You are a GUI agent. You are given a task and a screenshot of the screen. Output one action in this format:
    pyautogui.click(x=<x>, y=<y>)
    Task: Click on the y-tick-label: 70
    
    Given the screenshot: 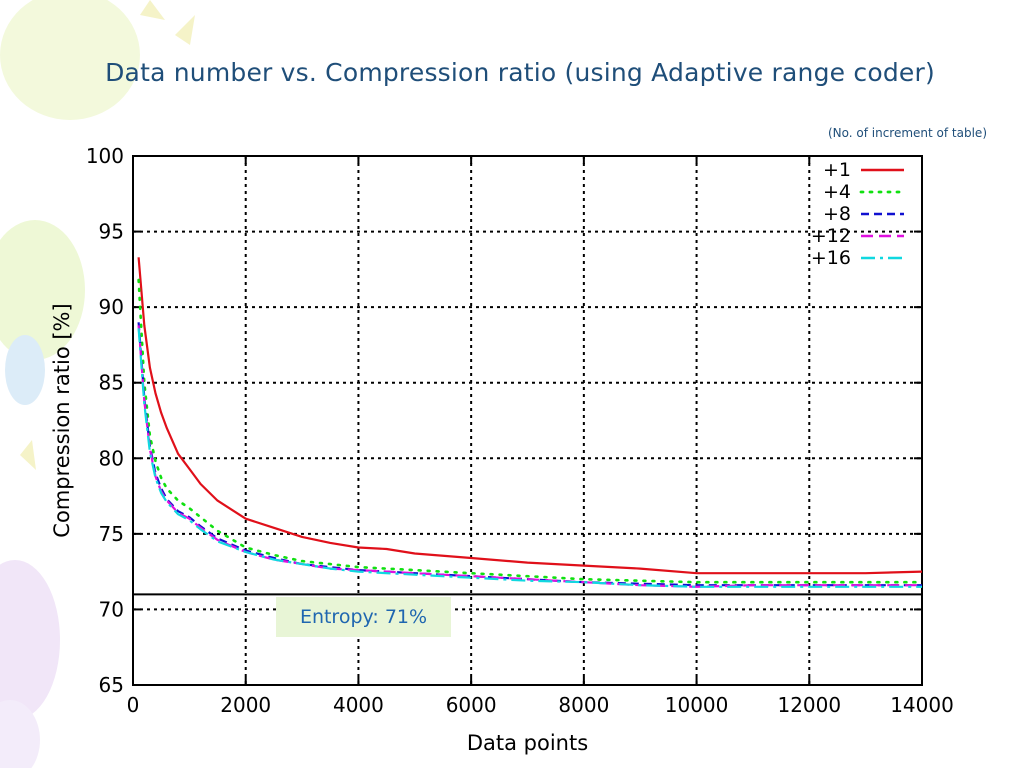 What is the action you would take?
    pyautogui.click(x=111, y=609)
    